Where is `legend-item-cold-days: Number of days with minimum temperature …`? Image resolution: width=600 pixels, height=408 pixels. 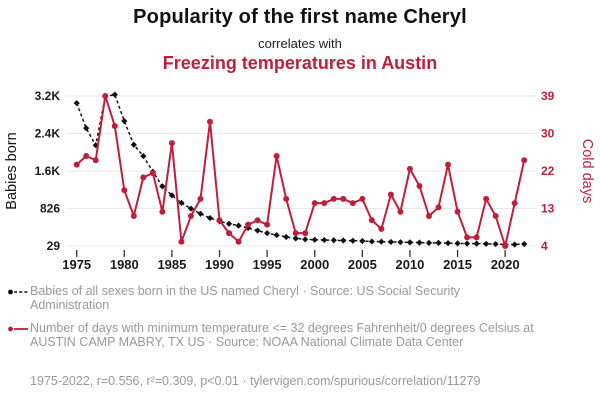
legend-item-cold-days: Number of days with minimum temperature … is located at coordinates (300, 335).